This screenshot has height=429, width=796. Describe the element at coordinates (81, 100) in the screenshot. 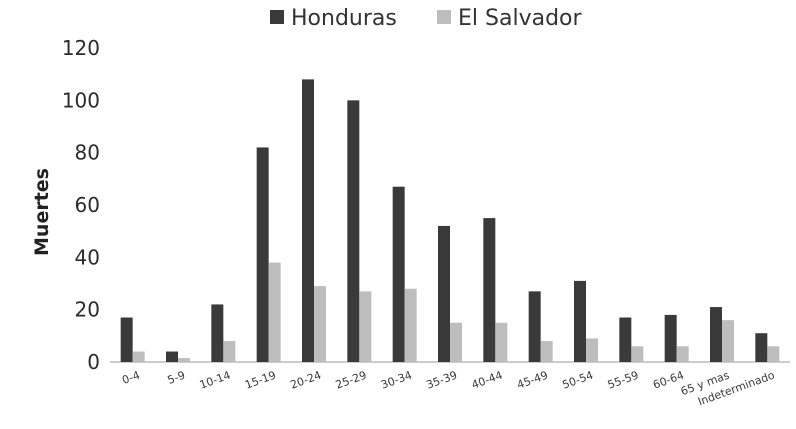

I see `y-tick-label: 100` at that location.